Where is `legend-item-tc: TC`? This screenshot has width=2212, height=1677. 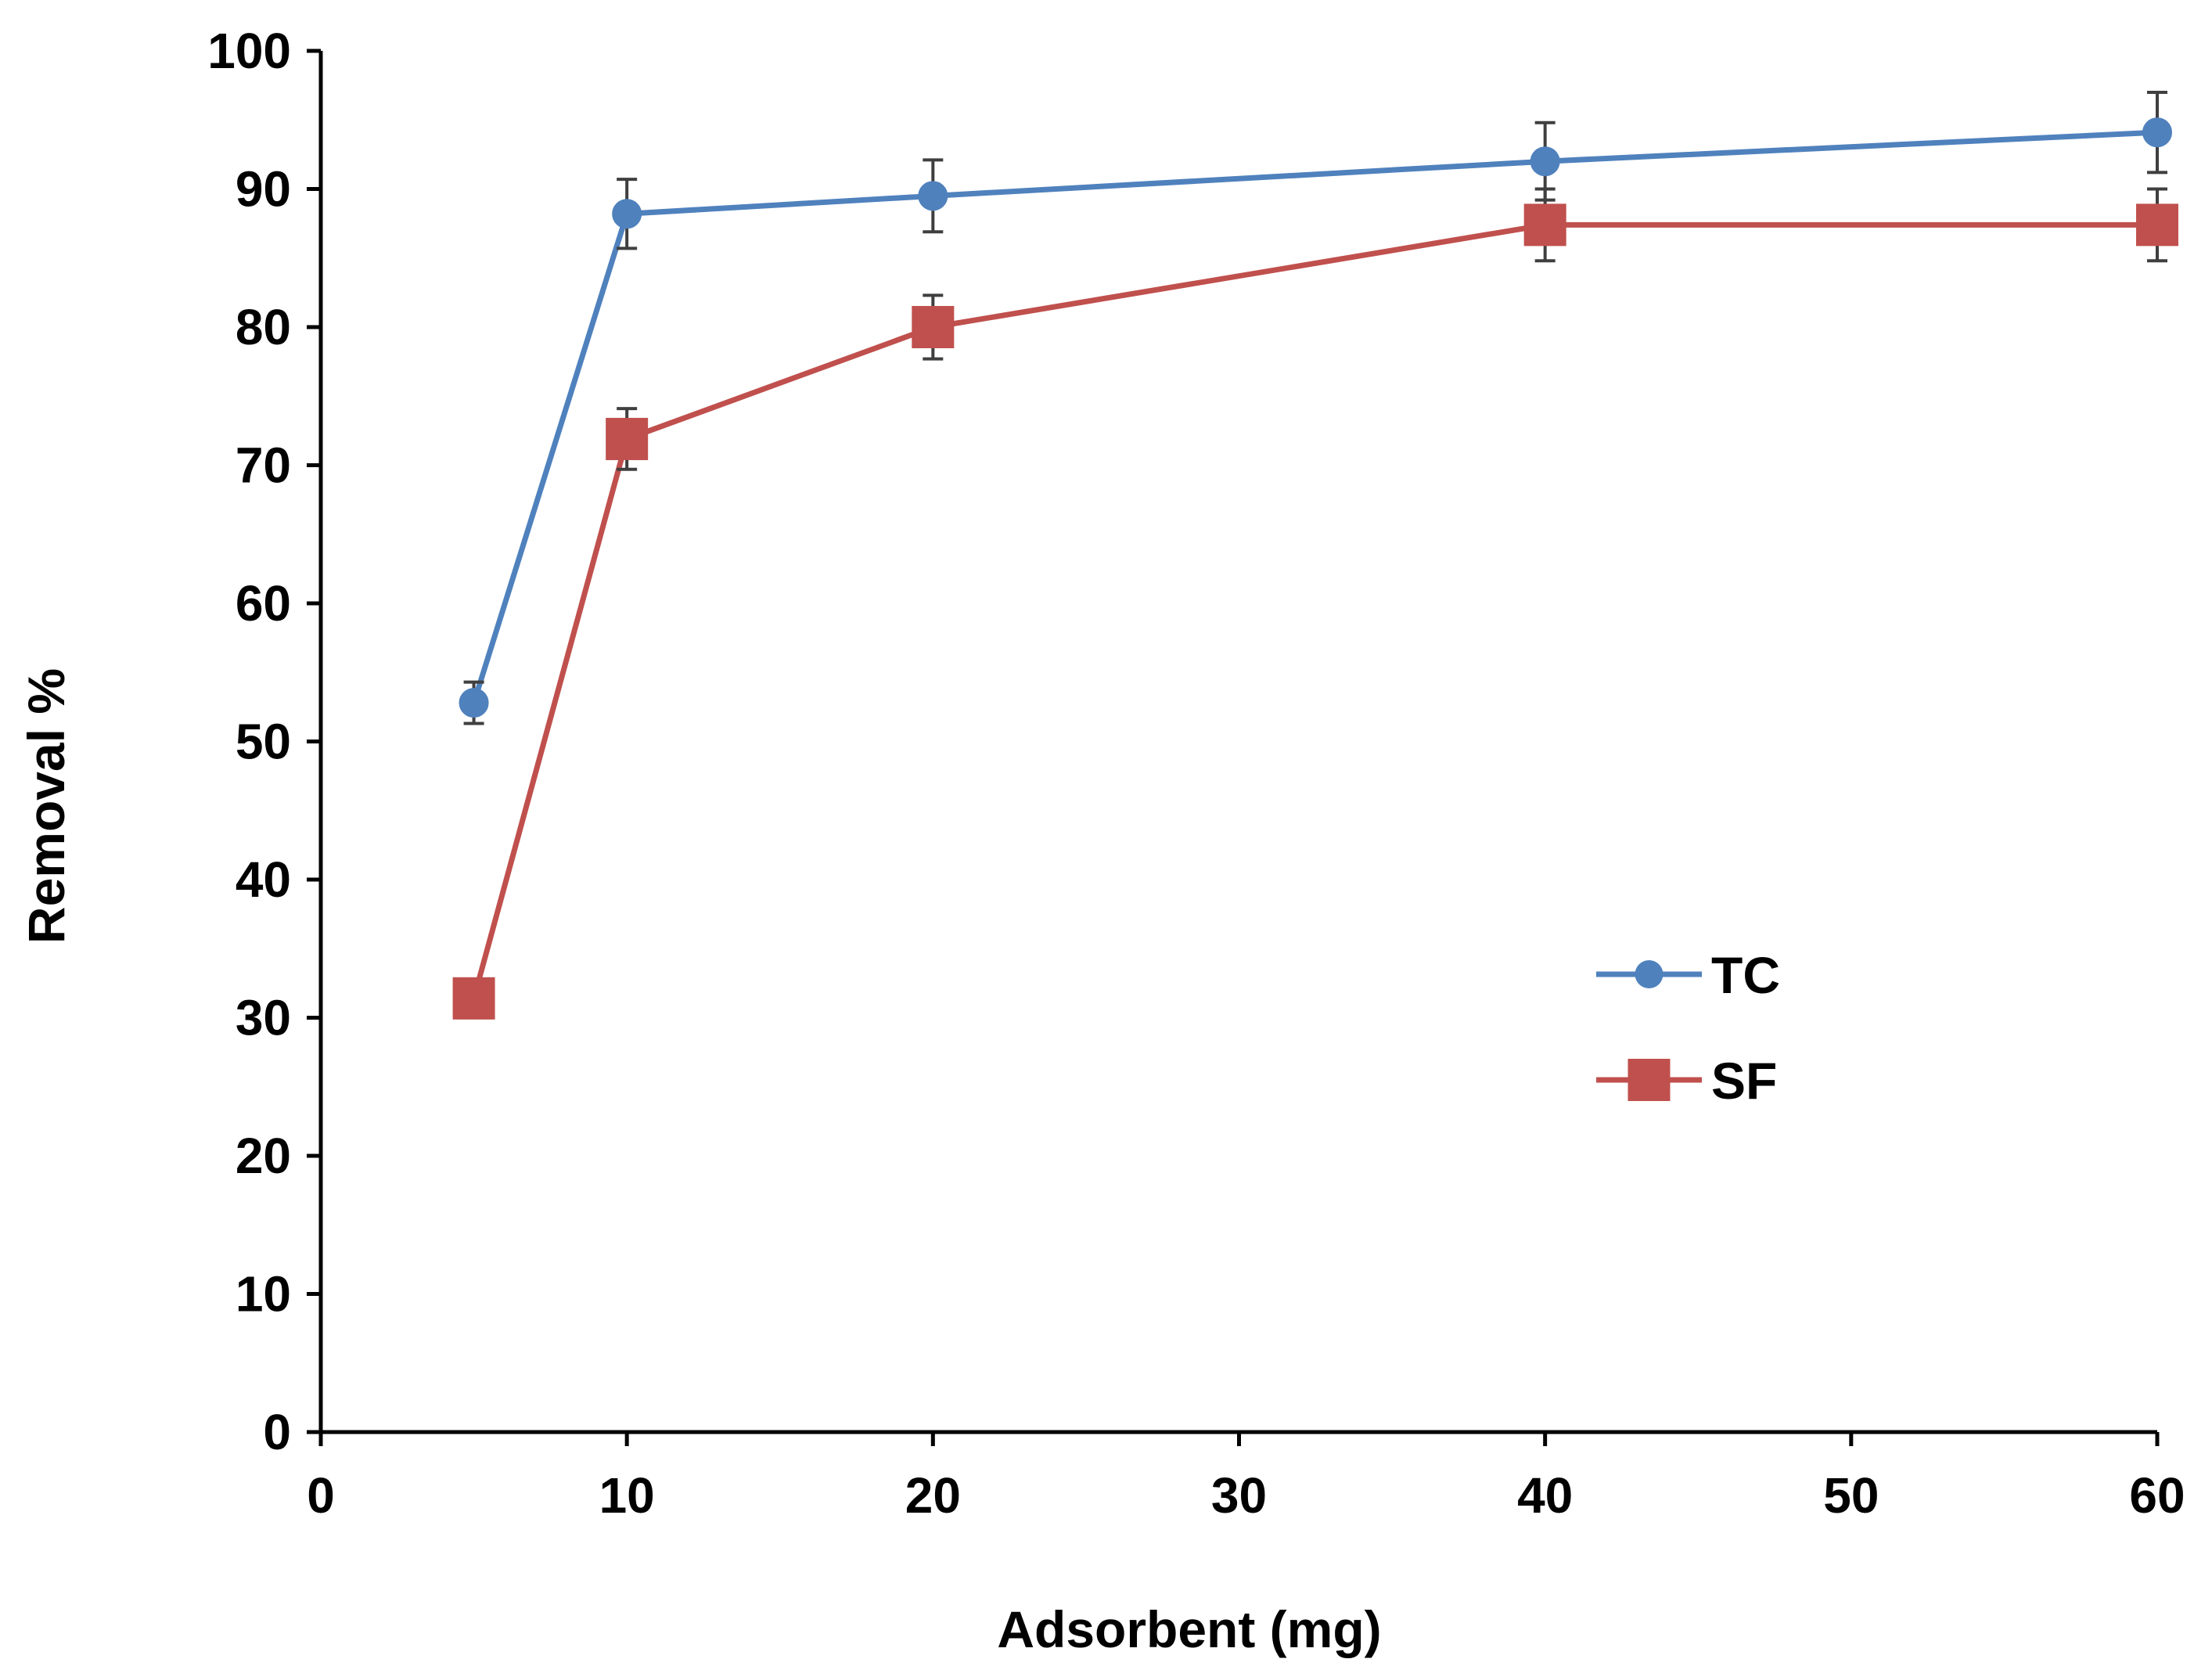 legend-item-tc: TC is located at coordinates (1688, 975).